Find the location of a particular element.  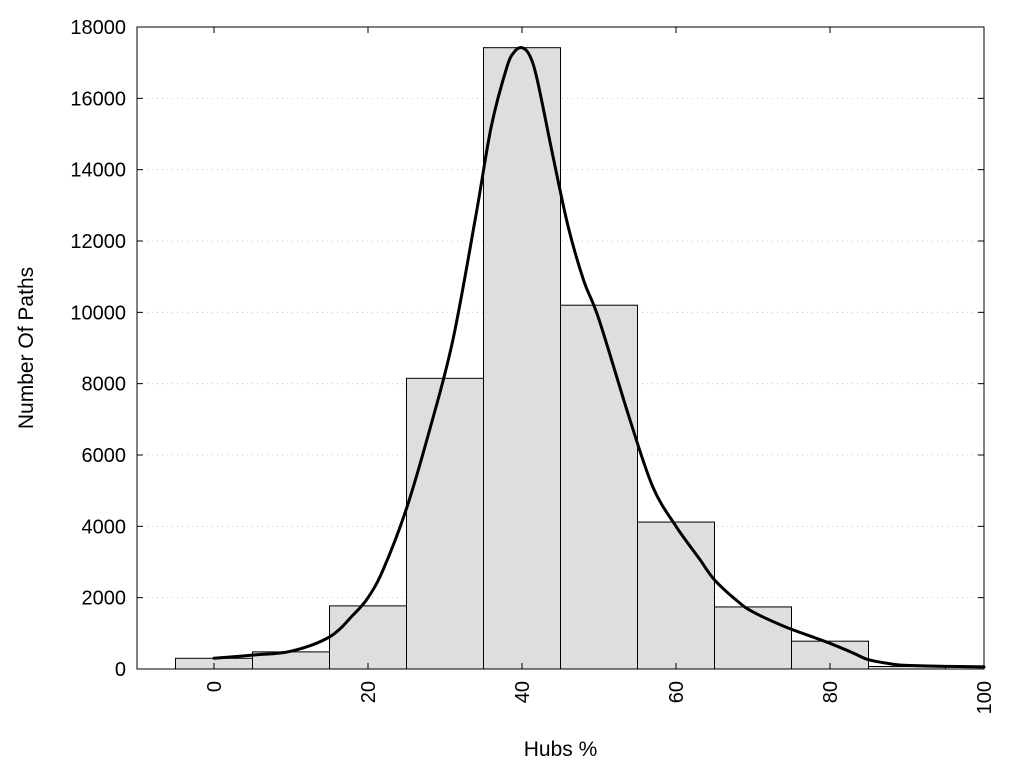

x-axis-title: Hubs % is located at coordinates (561, 749).